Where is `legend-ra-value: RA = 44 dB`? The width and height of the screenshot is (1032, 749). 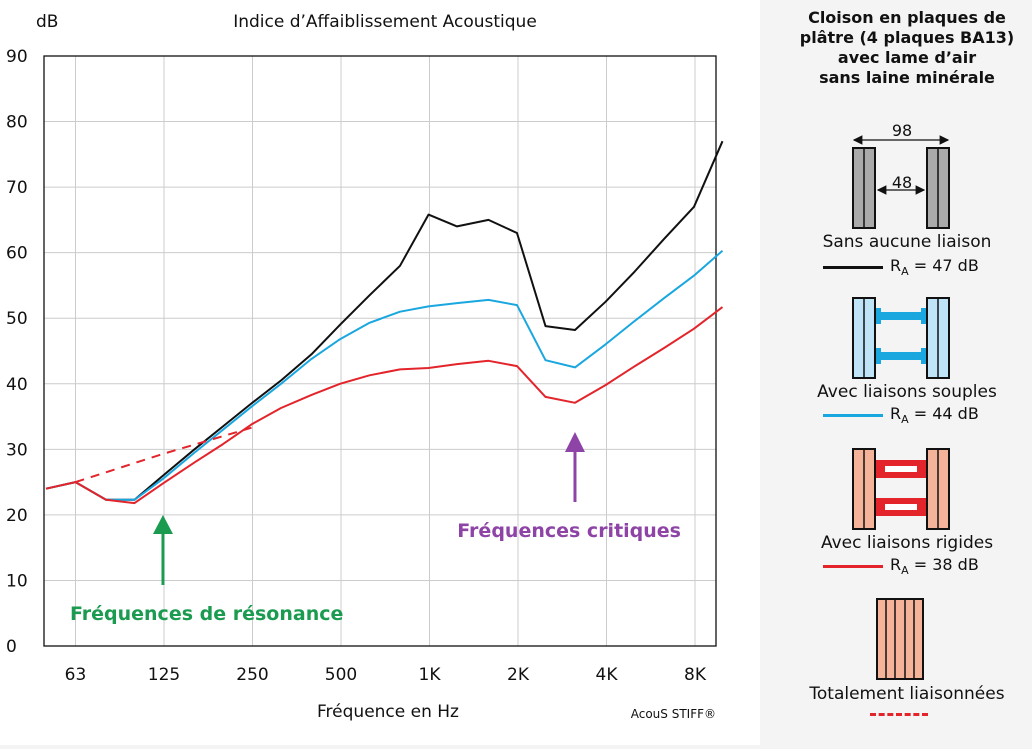 legend-ra-value: RA = 44 dB is located at coordinates (934, 415).